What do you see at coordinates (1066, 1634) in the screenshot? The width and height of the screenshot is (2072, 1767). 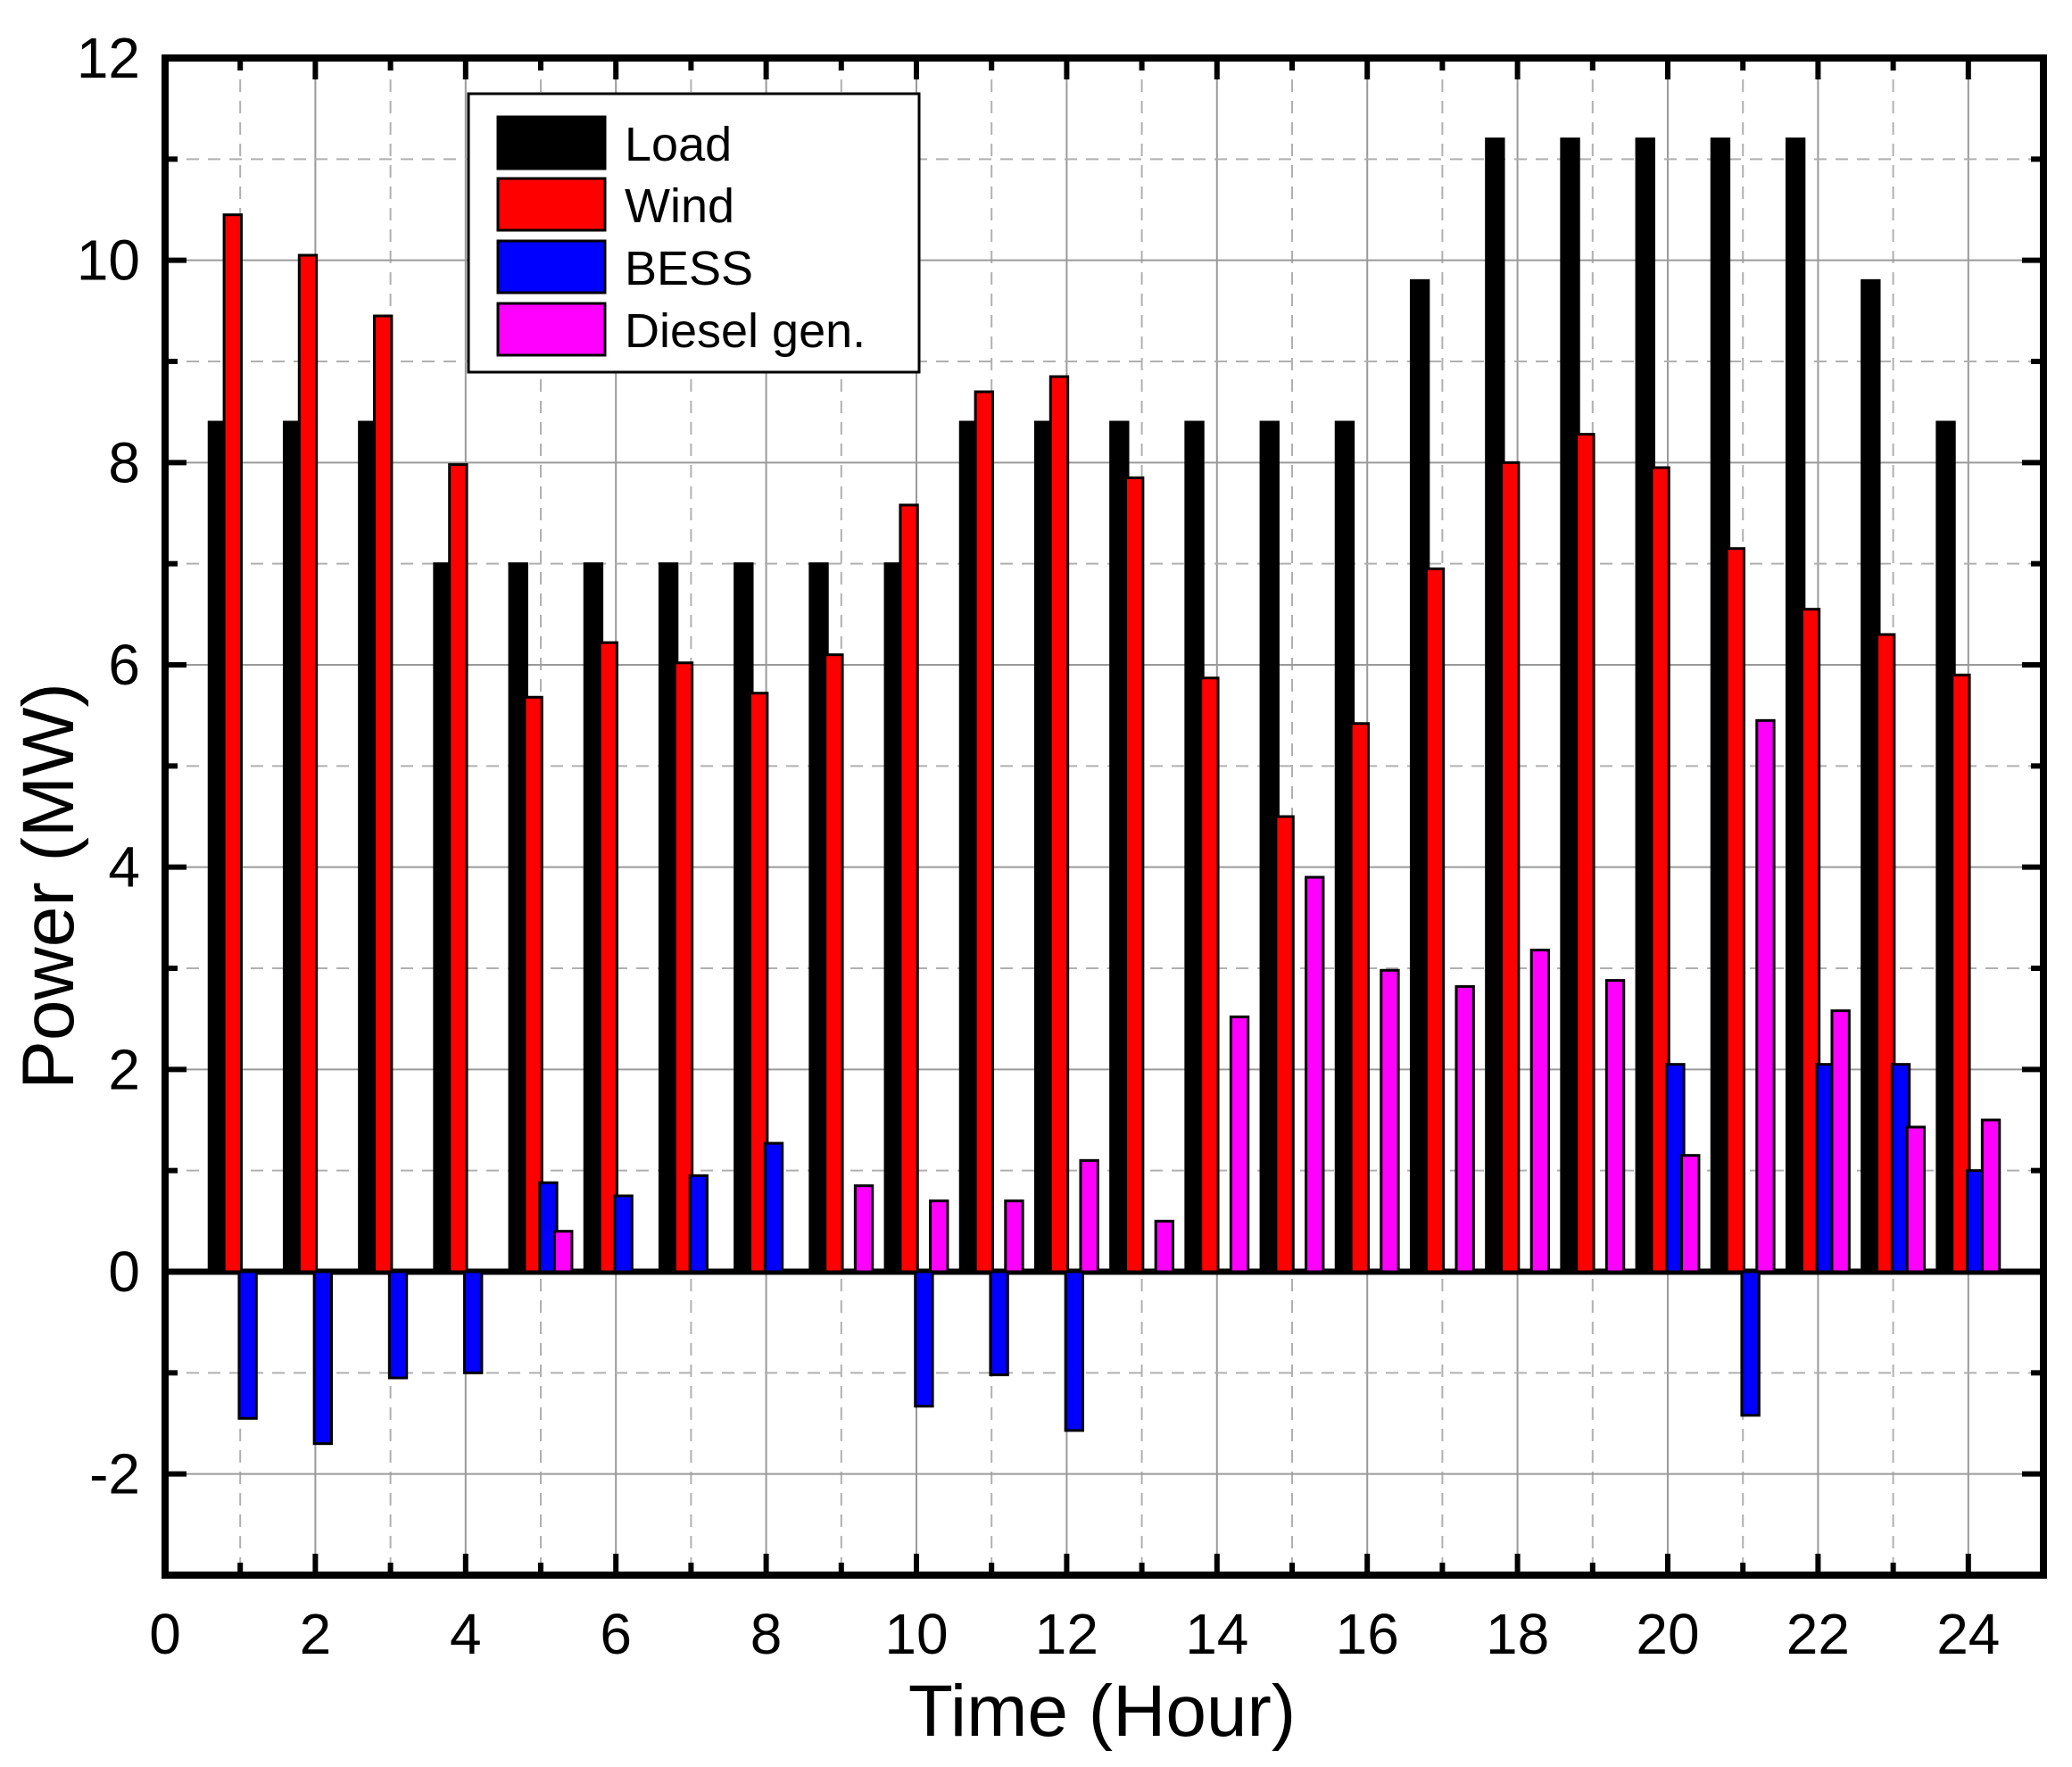 I see `x-tick-label: 12` at bounding box center [1066, 1634].